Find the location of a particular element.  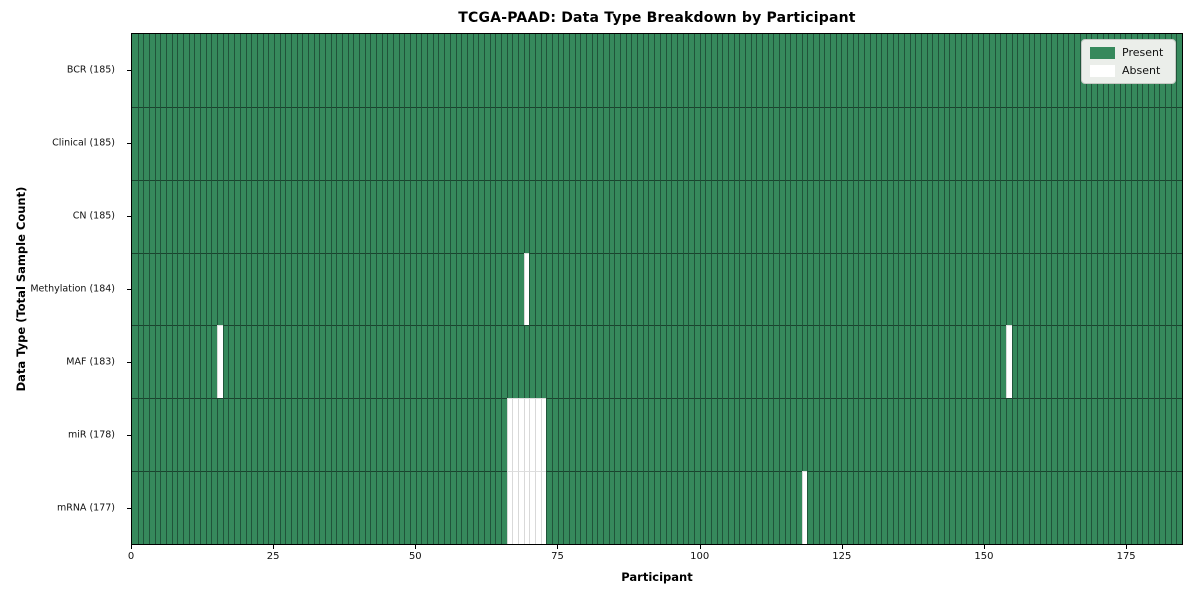

x-tick-label: 50 is located at coordinates (415, 556).